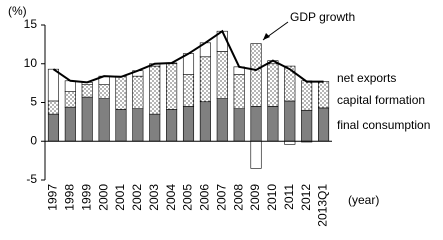  I want to click on legend-label: net exports, so click(366, 78).